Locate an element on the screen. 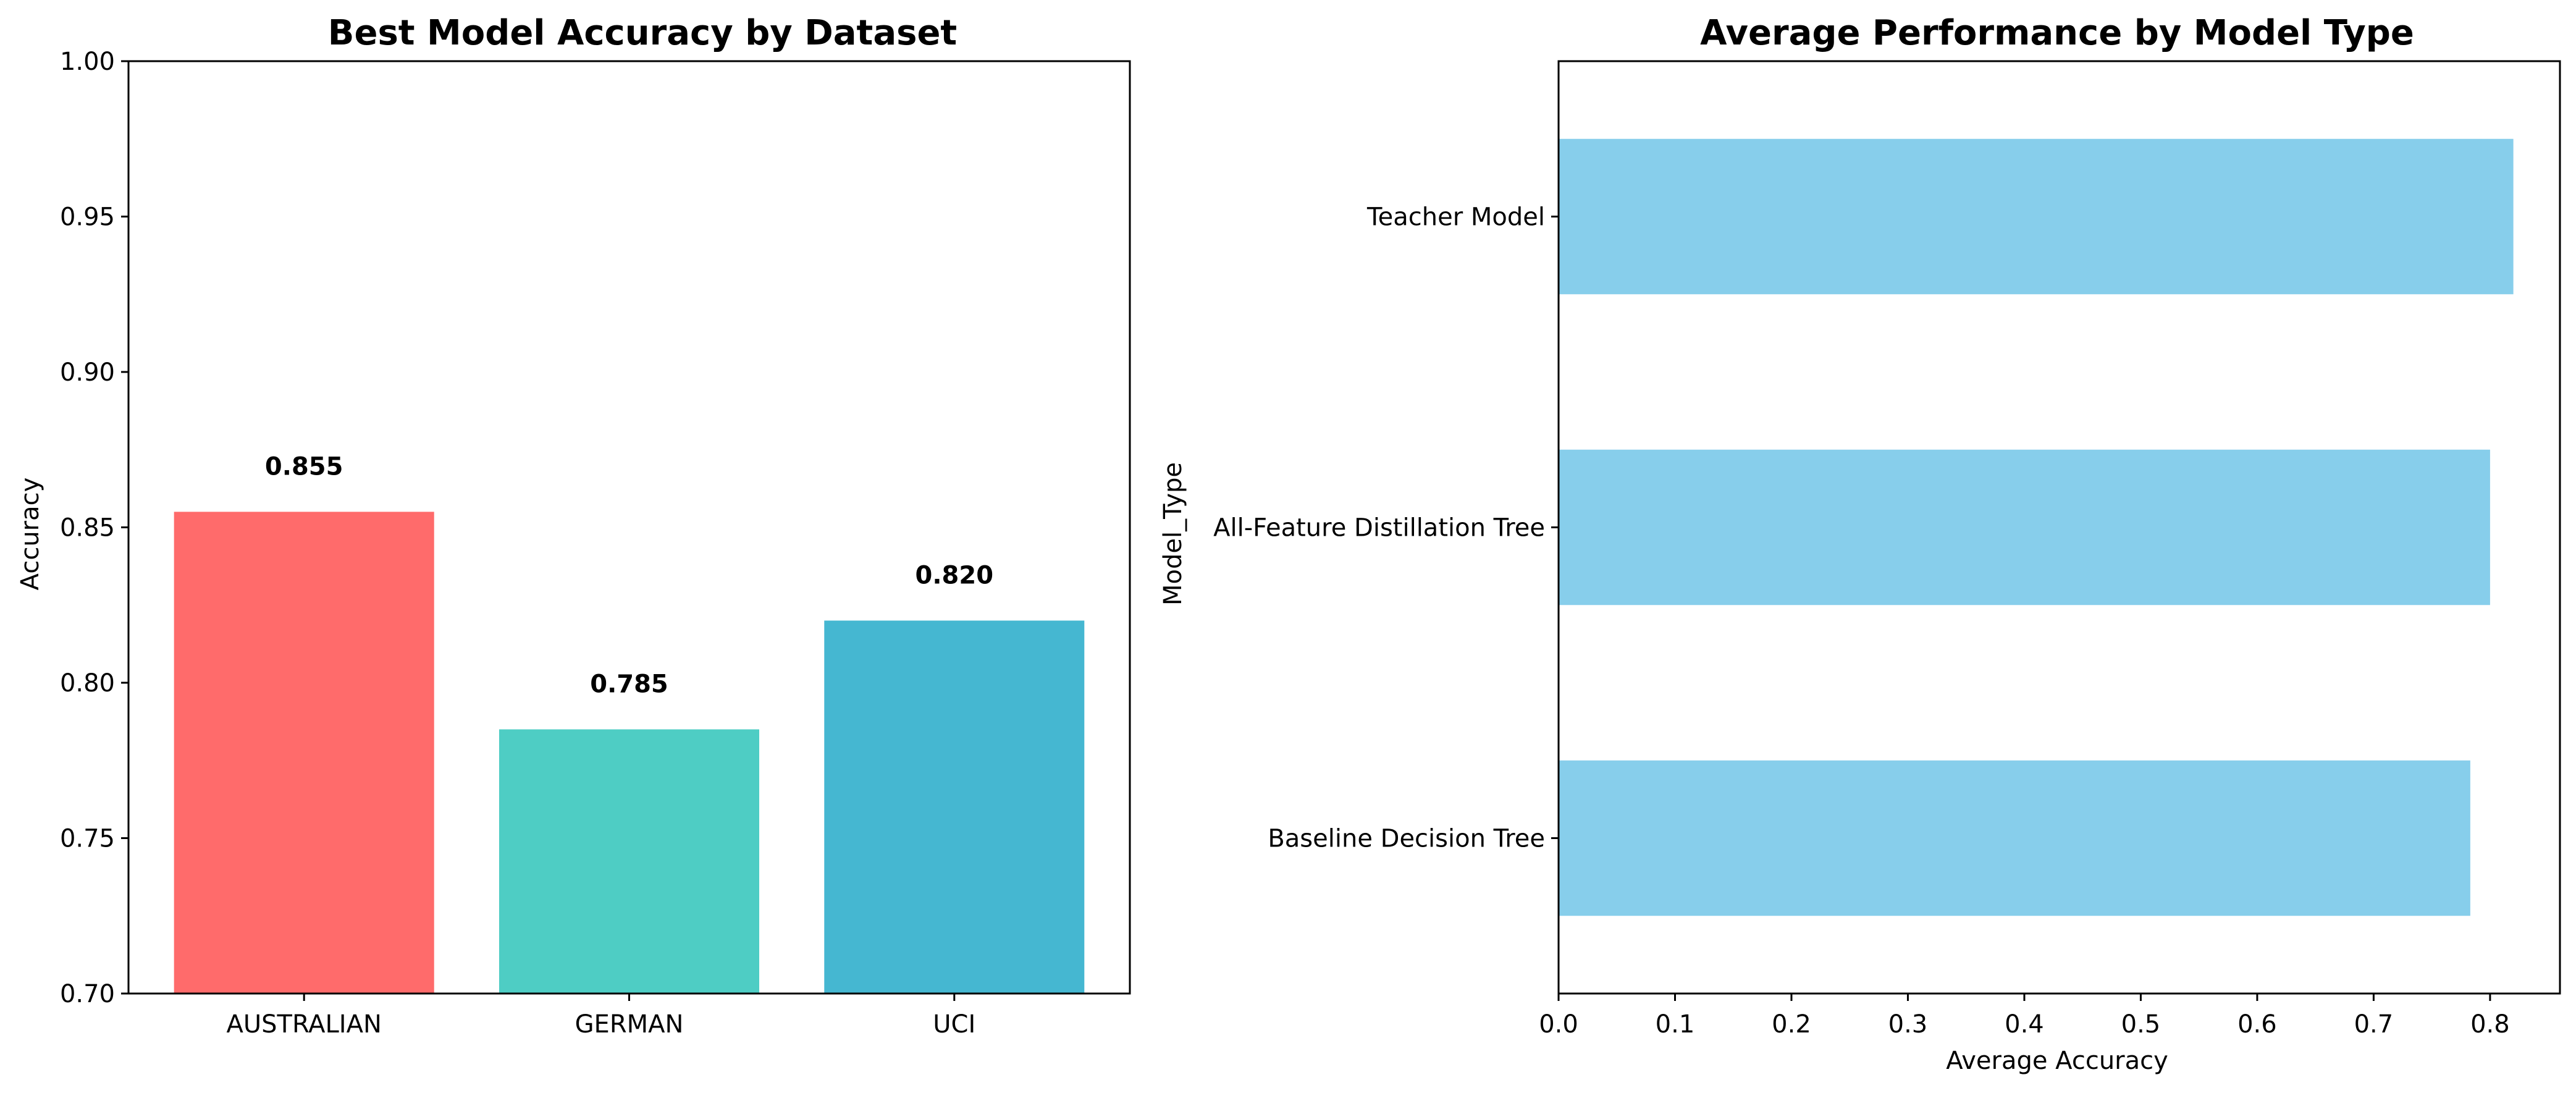 The width and height of the screenshot is (2576, 1093). y-tick-label: 0.85 is located at coordinates (87, 528).